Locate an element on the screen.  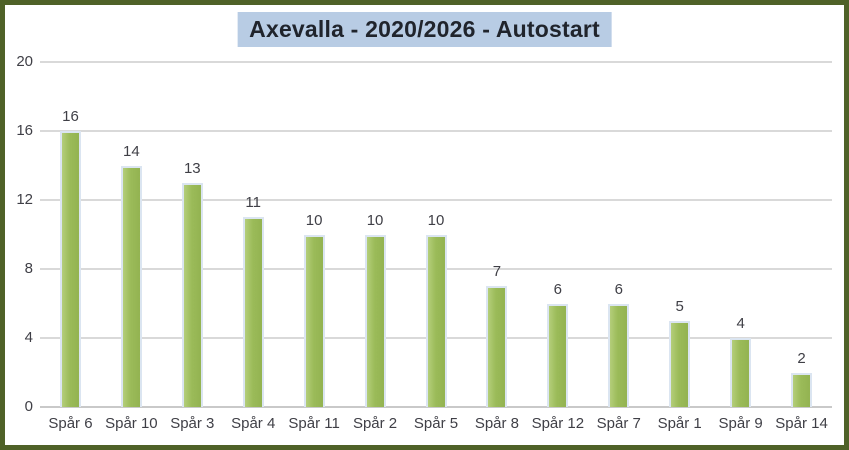
category-label: Spår 5 is located at coordinates (436, 423).